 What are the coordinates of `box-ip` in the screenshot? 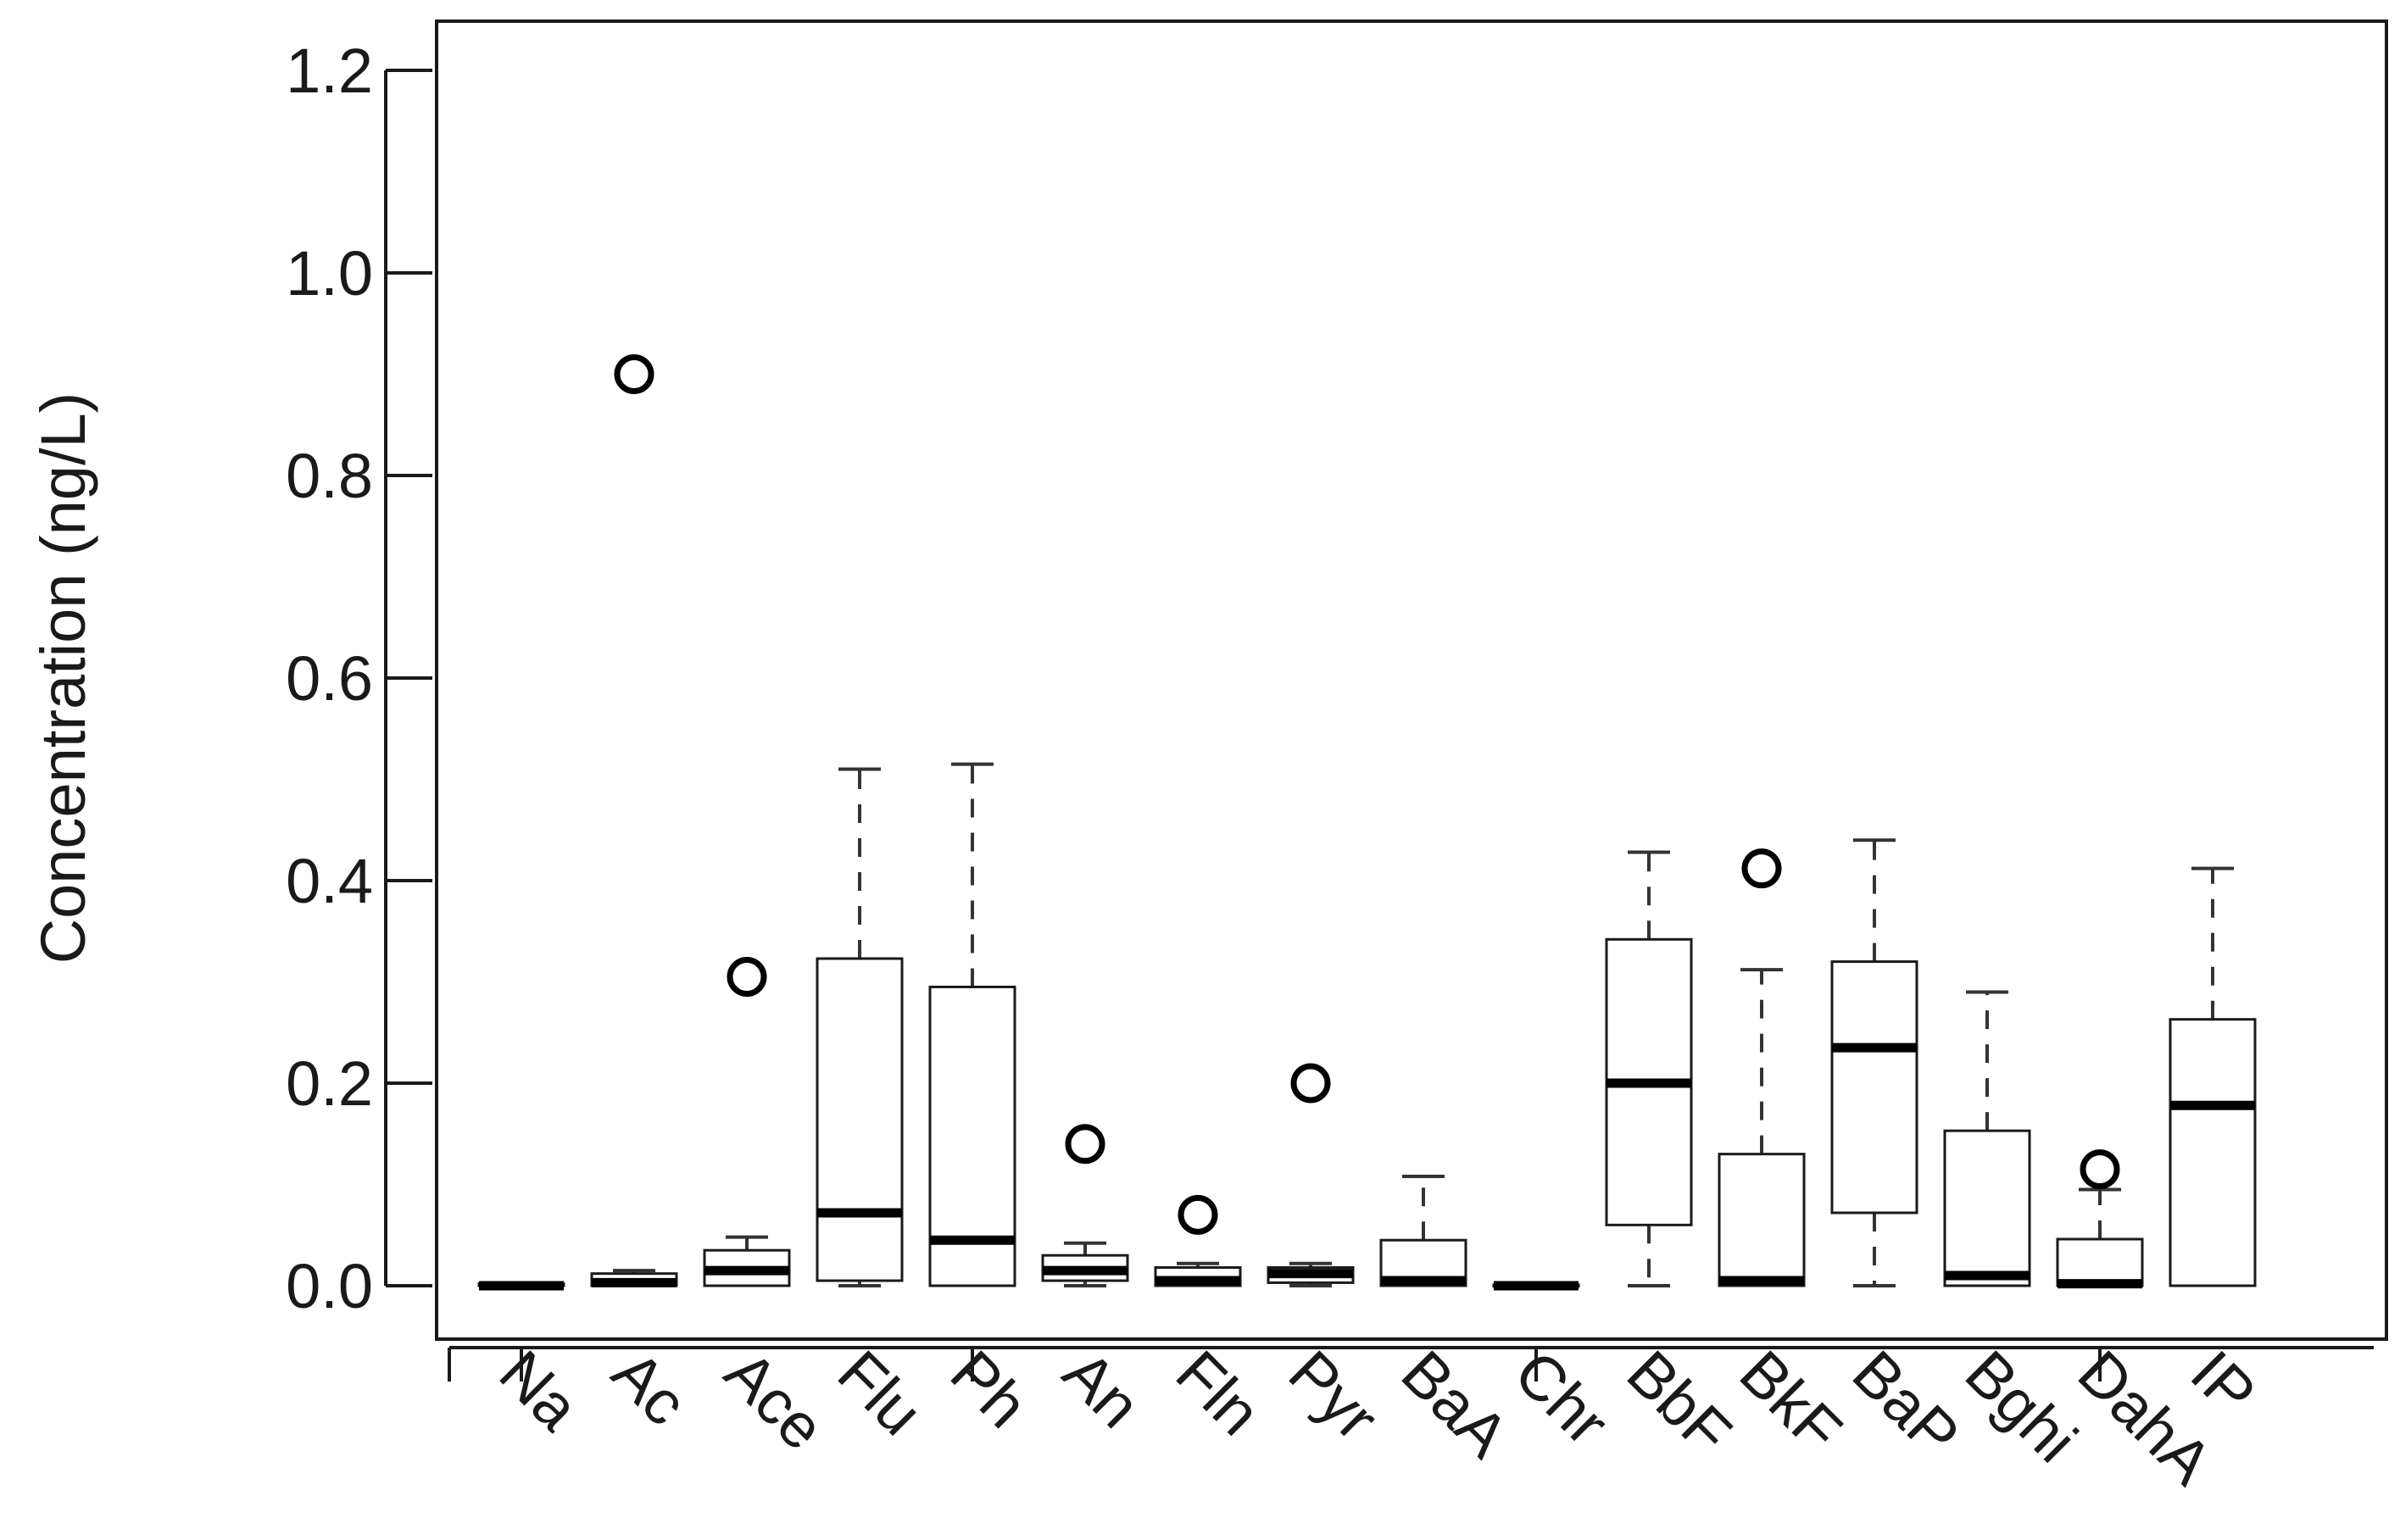 It's located at (2213, 1076).